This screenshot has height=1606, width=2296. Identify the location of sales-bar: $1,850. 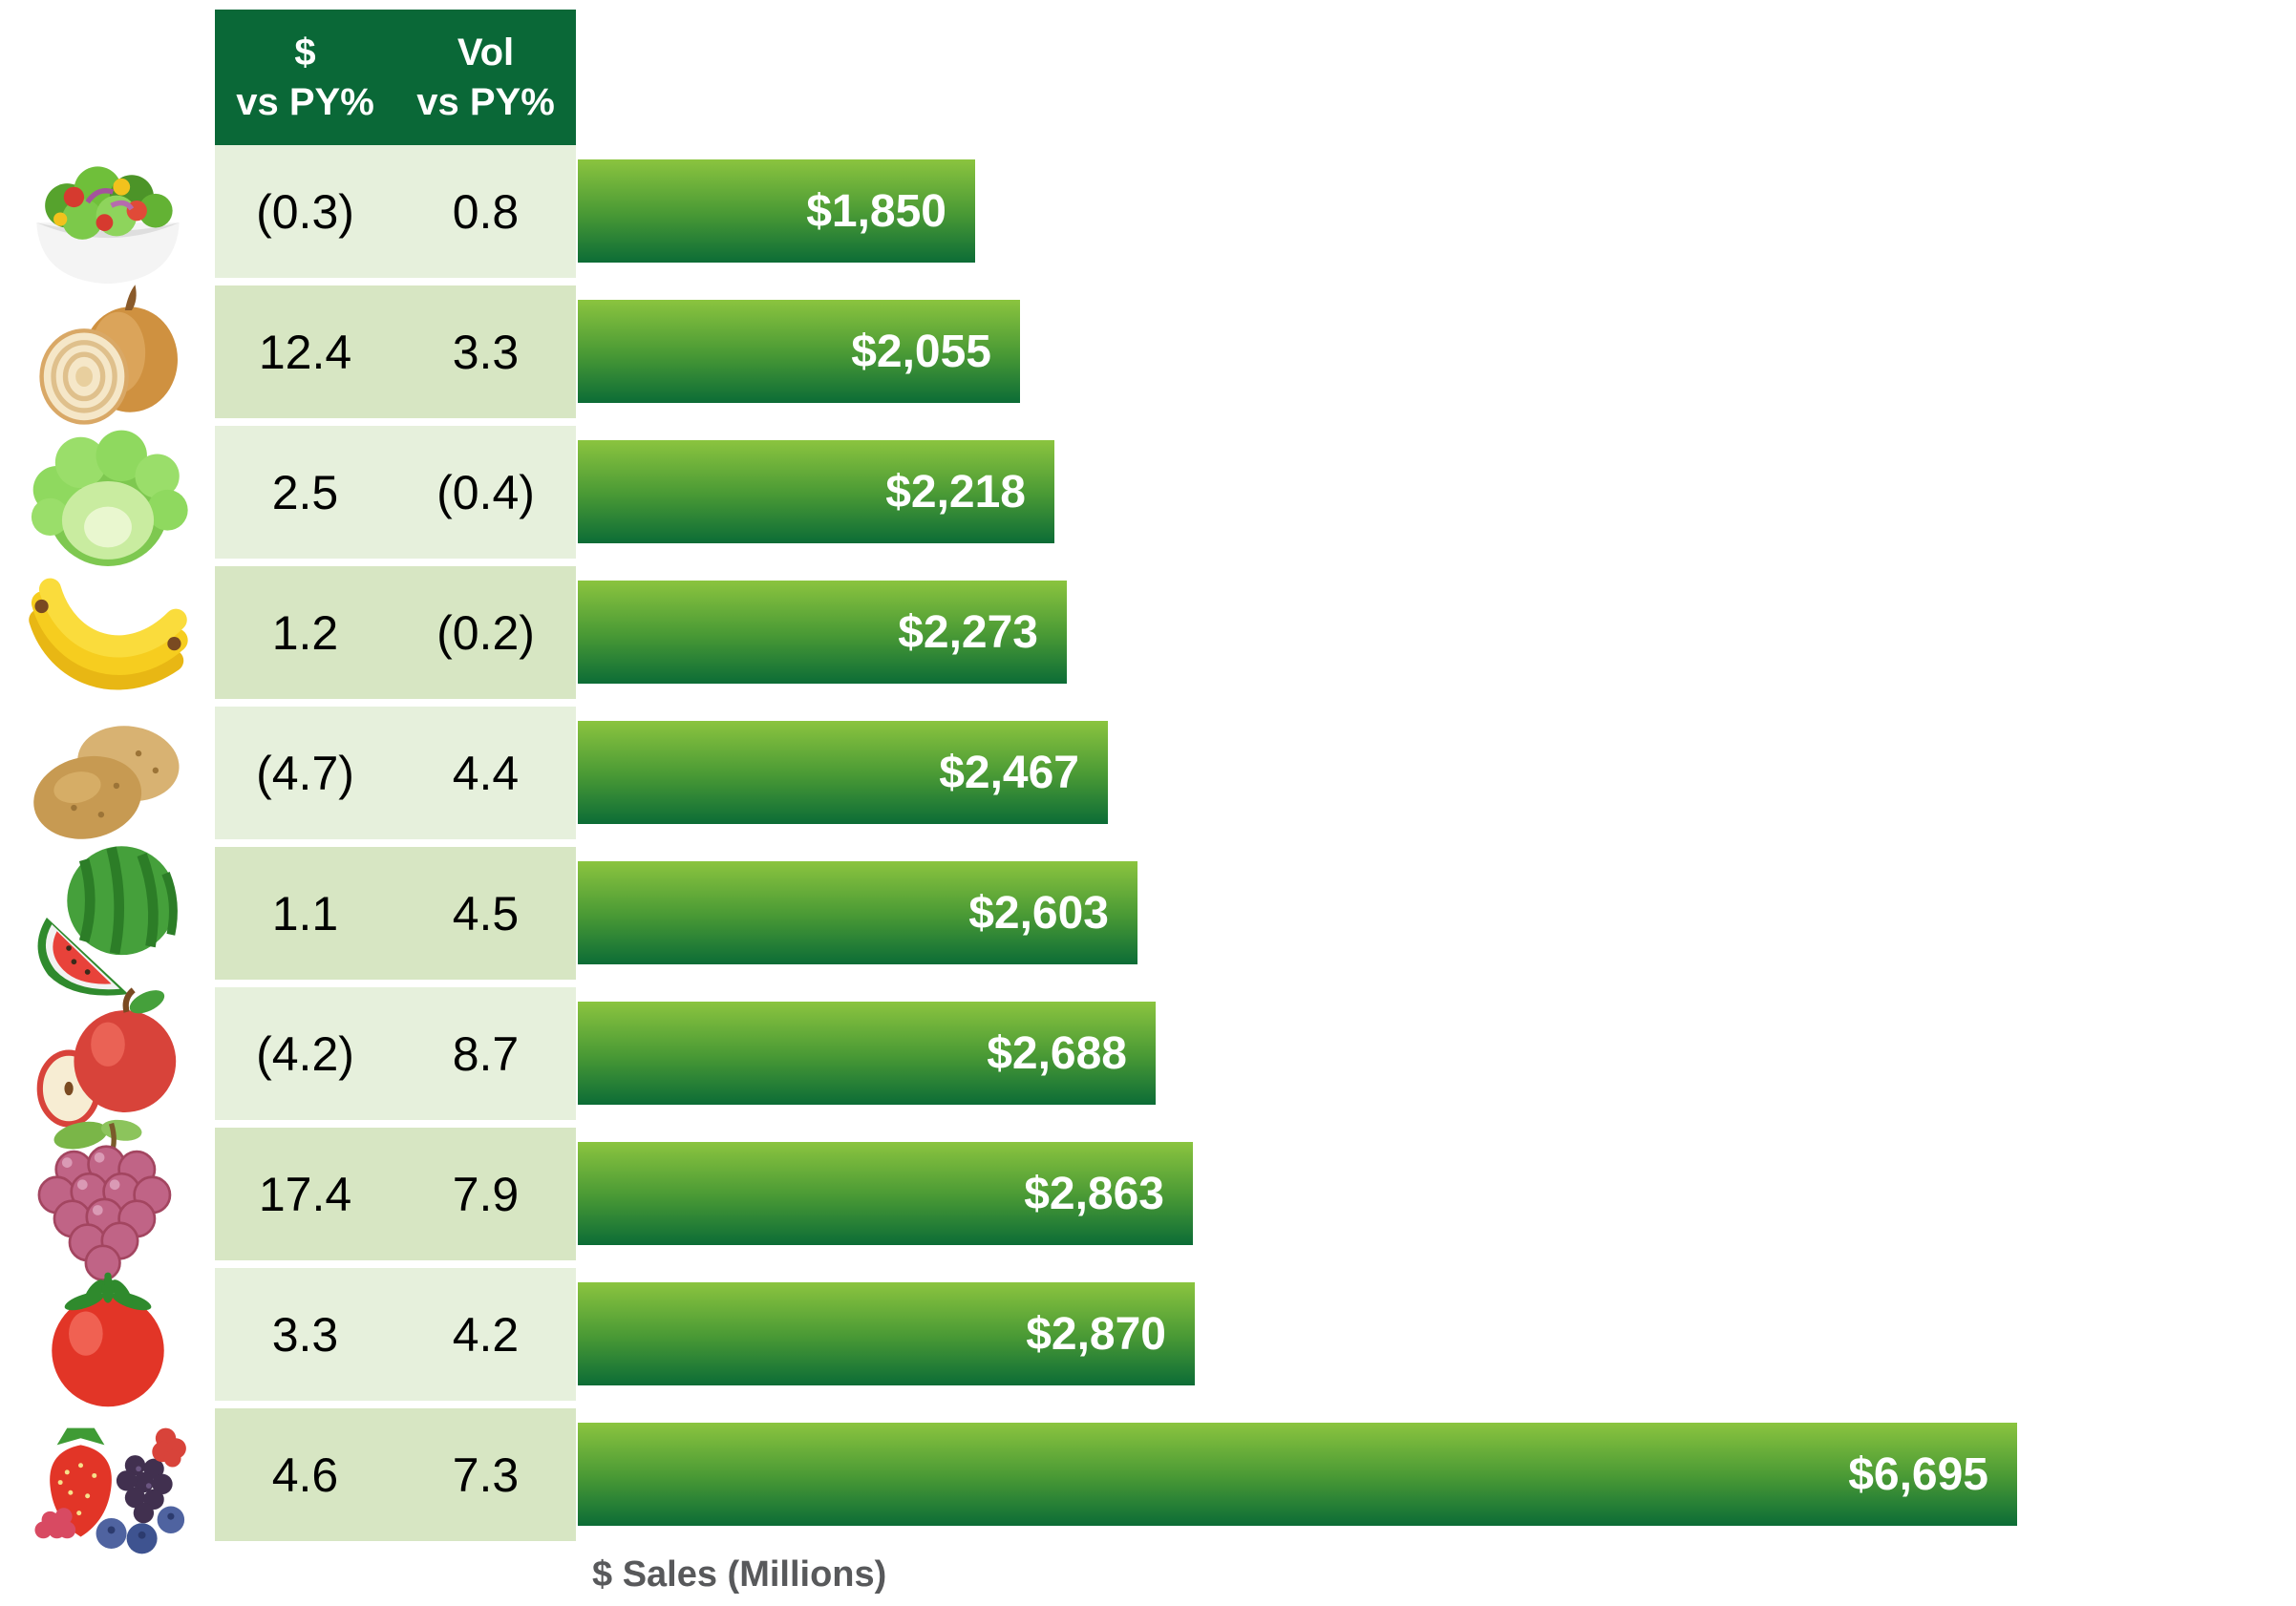
(776, 211).